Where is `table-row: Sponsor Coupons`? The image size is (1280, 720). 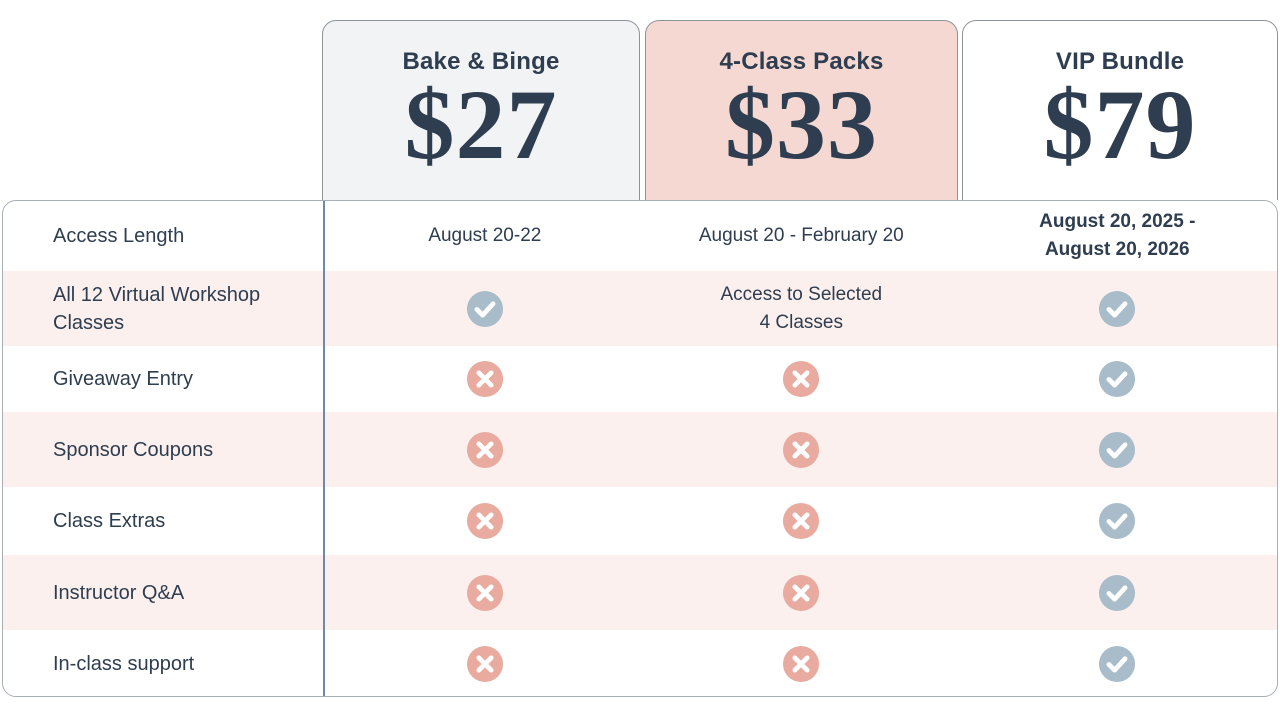 table-row: Sponsor Coupons is located at coordinates (640, 449).